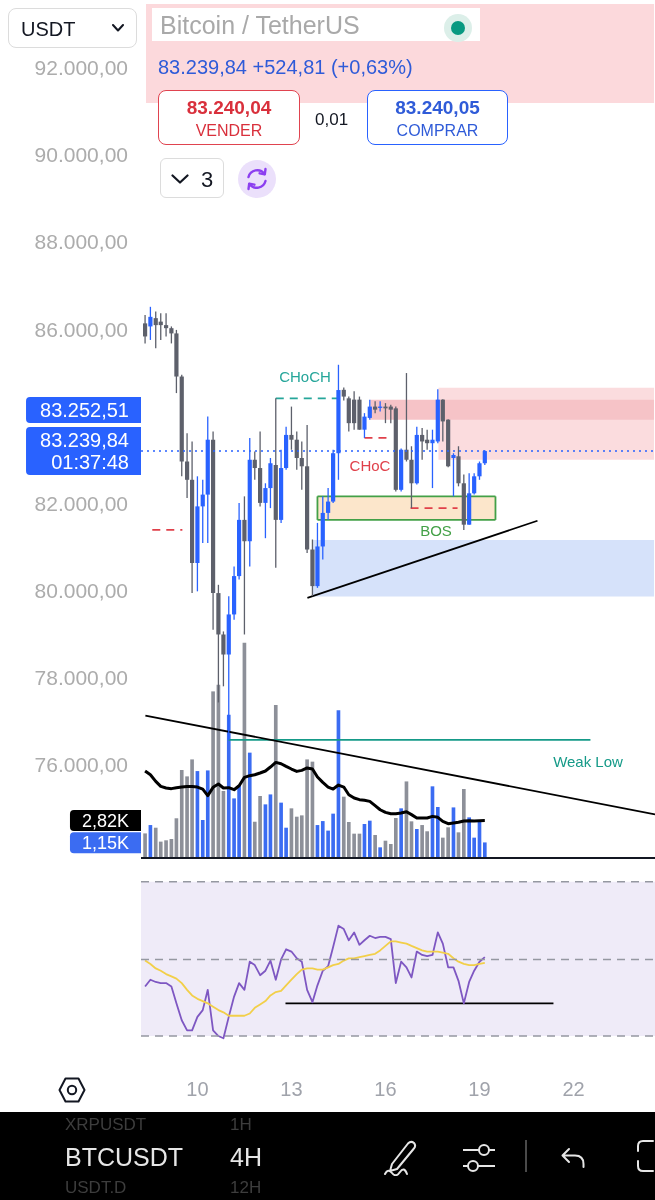 Image resolution: width=655 pixels, height=1200 pixels. What do you see at coordinates (192, 178) in the screenshot?
I see `count-dropdown: 3` at bounding box center [192, 178].